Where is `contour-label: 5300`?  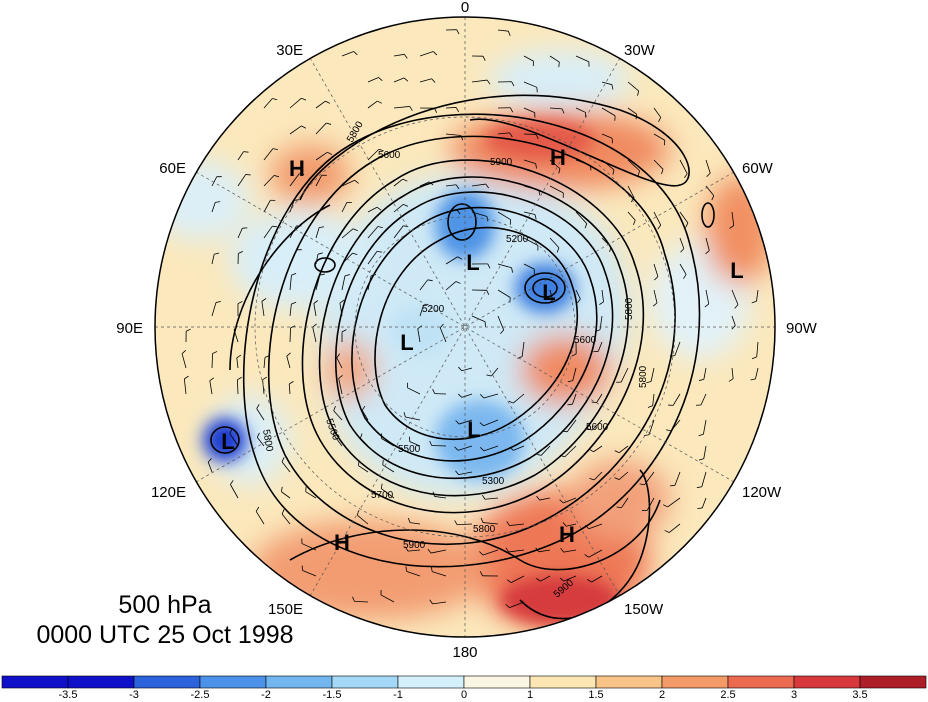 contour-label: 5300 is located at coordinates (493, 481).